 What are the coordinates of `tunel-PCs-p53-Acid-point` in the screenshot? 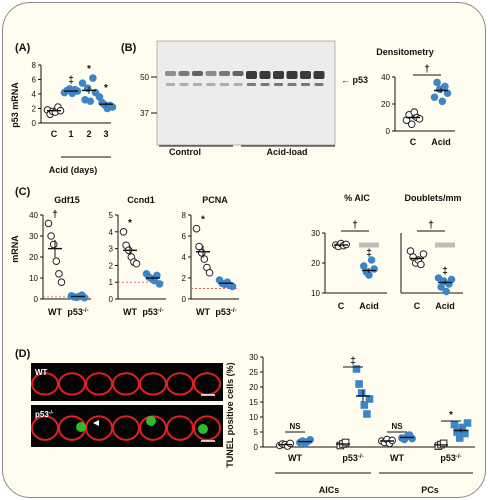 It's located at (467, 423).